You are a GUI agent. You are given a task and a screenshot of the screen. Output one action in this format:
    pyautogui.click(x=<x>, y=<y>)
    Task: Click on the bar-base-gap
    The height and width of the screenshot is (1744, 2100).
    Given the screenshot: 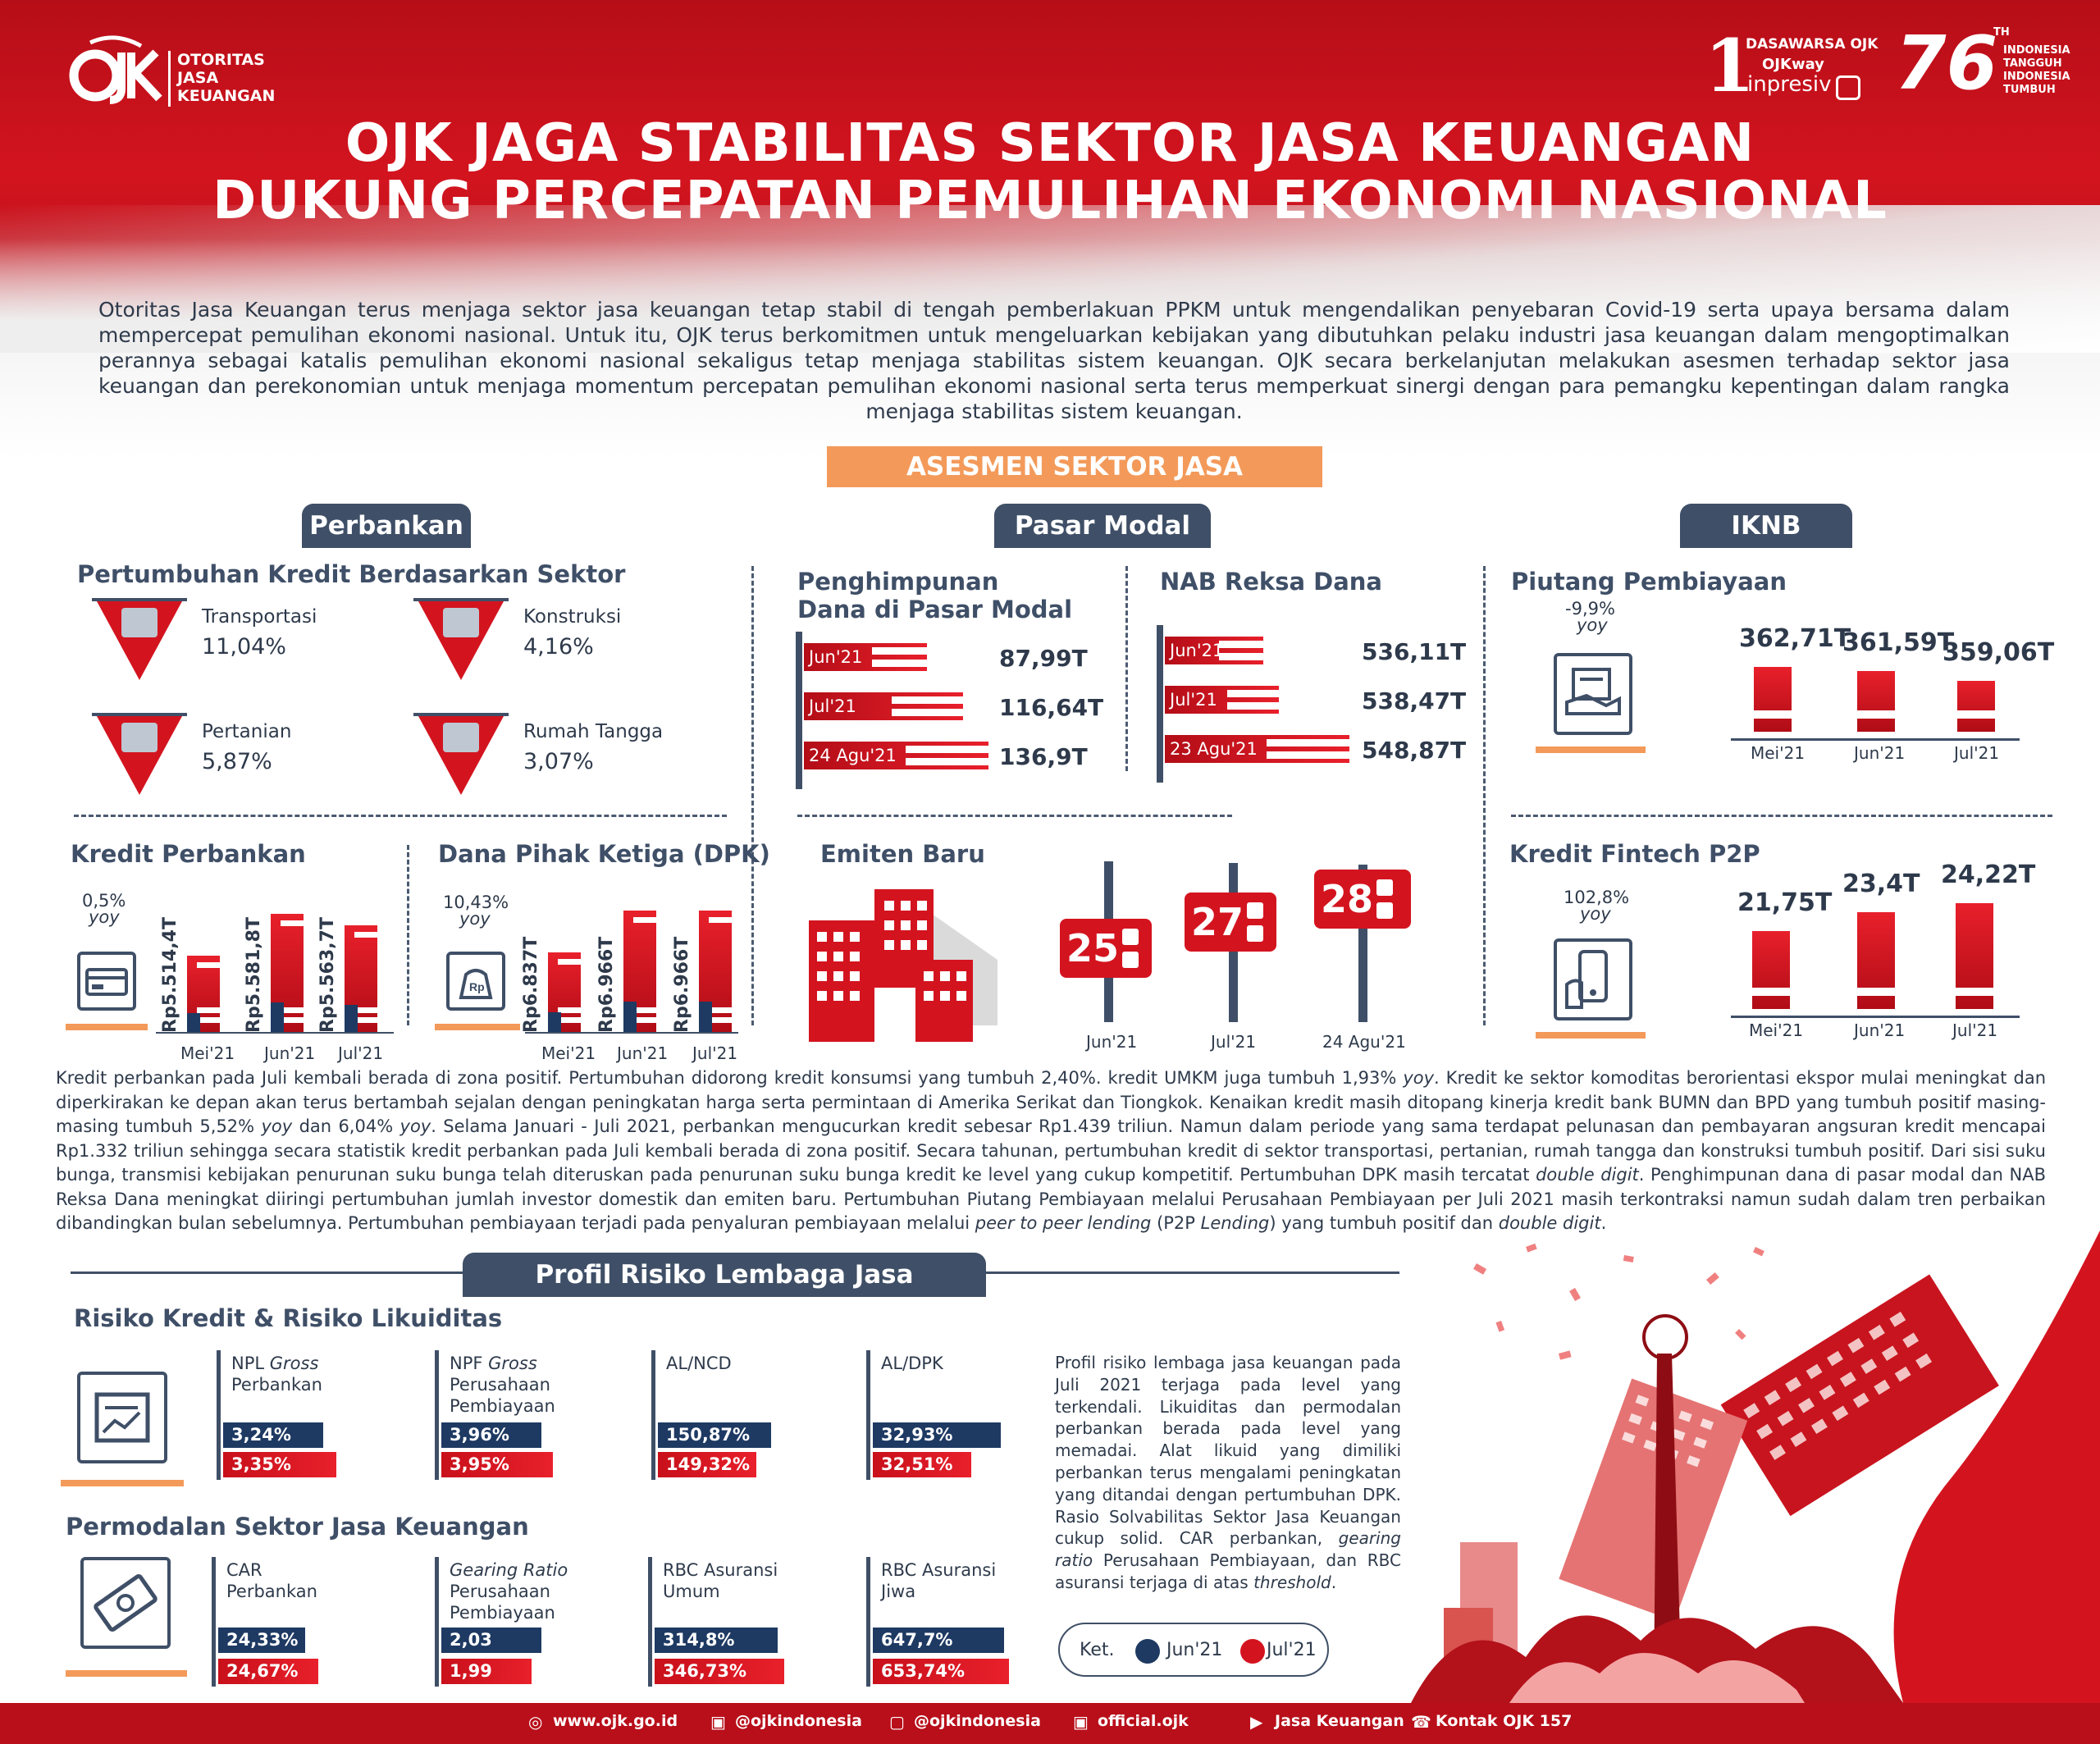 What is the action you would take?
    pyautogui.click(x=1876, y=714)
    